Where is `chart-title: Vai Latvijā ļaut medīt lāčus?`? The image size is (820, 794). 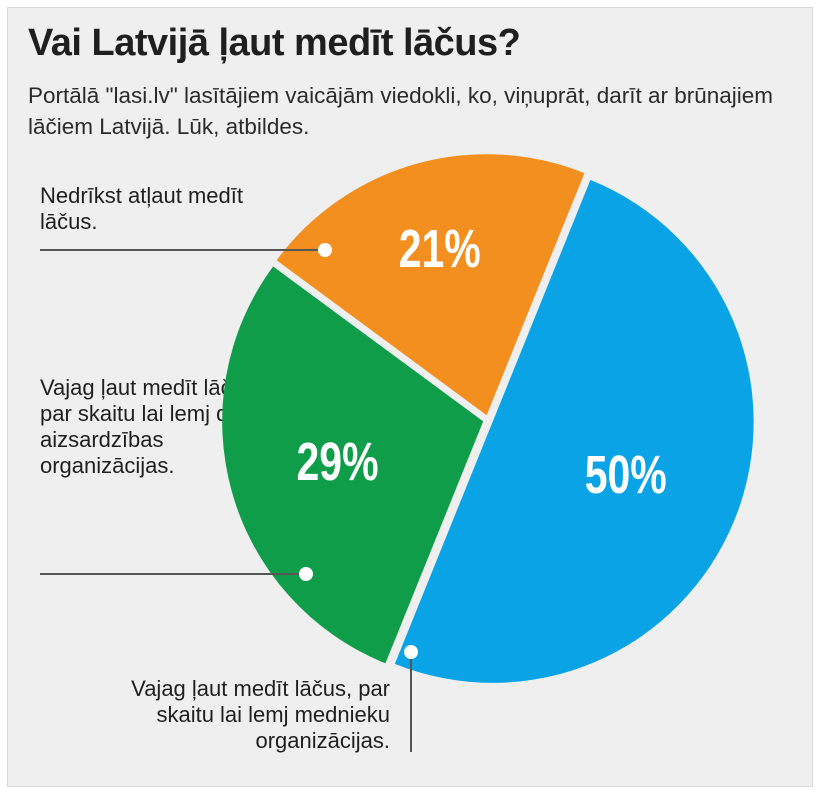 chart-title: Vai Latvijā ļaut medīt lāčus? is located at coordinates (274, 43).